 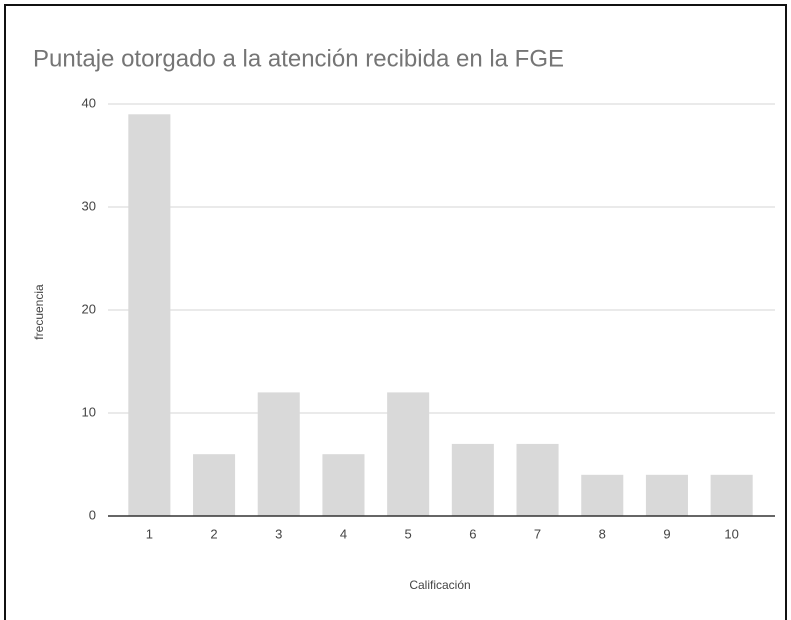 What do you see at coordinates (149, 533) in the screenshot?
I see `x-tick-label: 1` at bounding box center [149, 533].